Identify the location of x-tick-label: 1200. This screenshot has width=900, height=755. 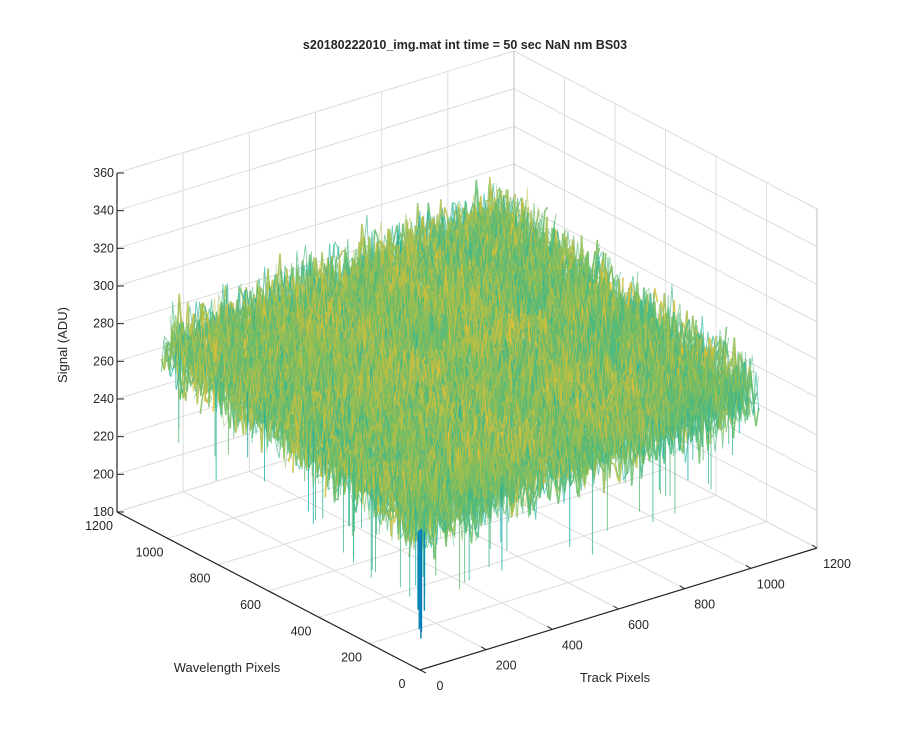
(837, 564).